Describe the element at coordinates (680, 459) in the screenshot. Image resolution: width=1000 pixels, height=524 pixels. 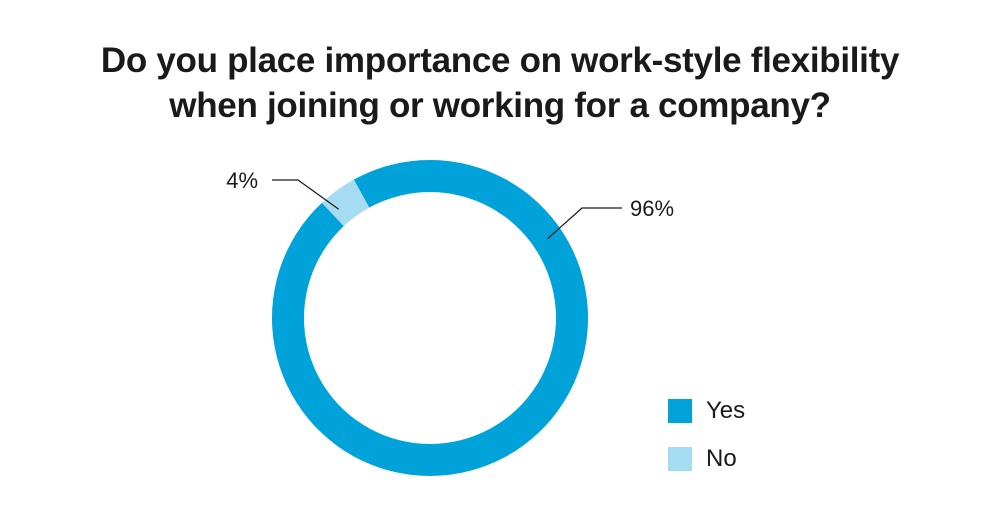
I see `legend-swatch-no` at that location.